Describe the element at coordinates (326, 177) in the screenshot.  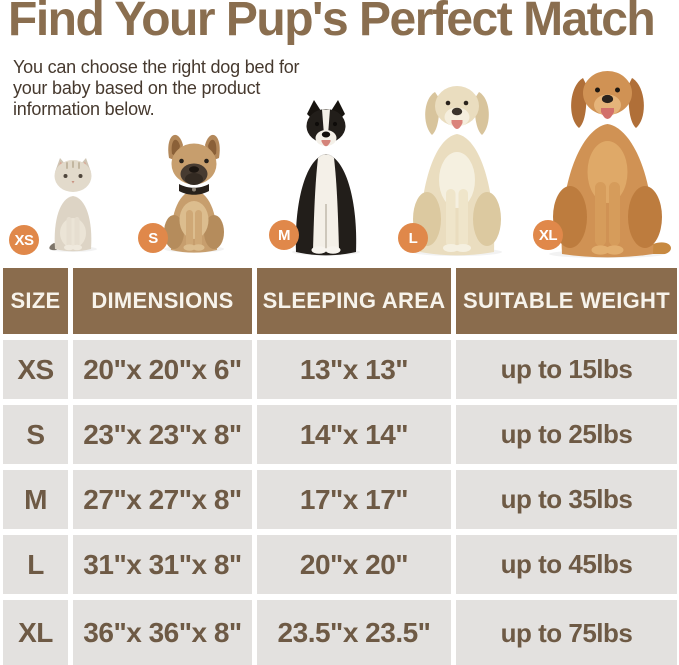
I see `border-collie-image` at that location.